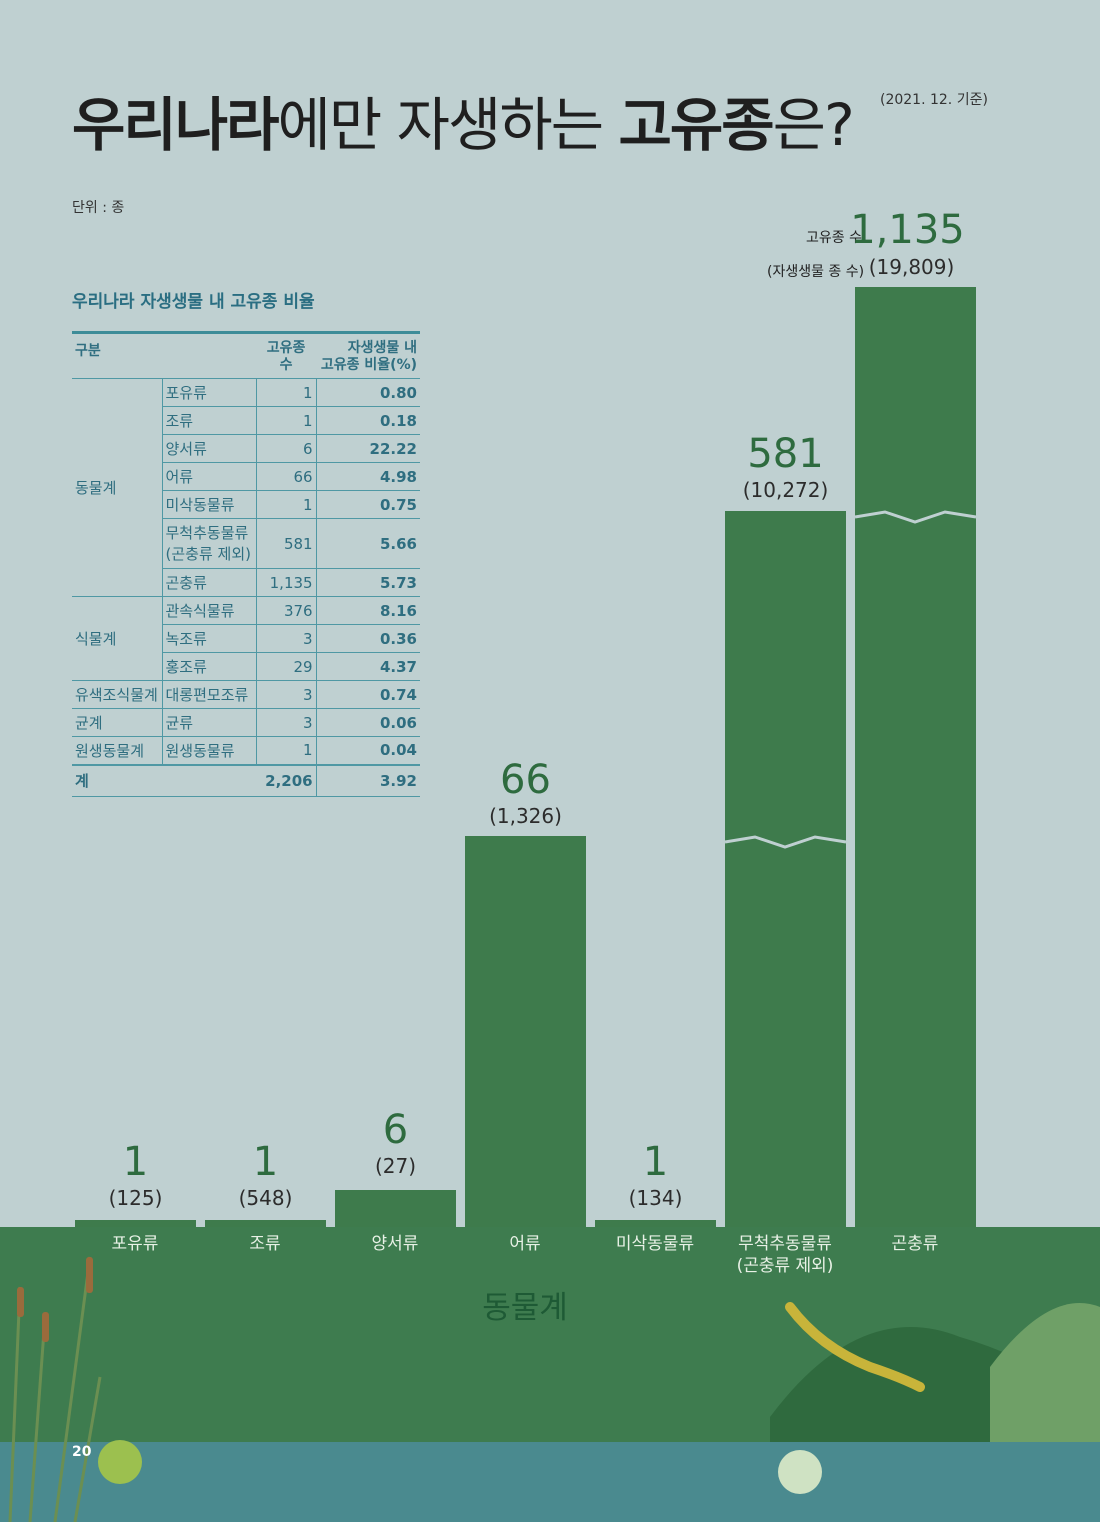 The height and width of the screenshot is (1522, 1100). Describe the element at coordinates (785, 454) in the screenshot. I see `value-label: 581` at that location.